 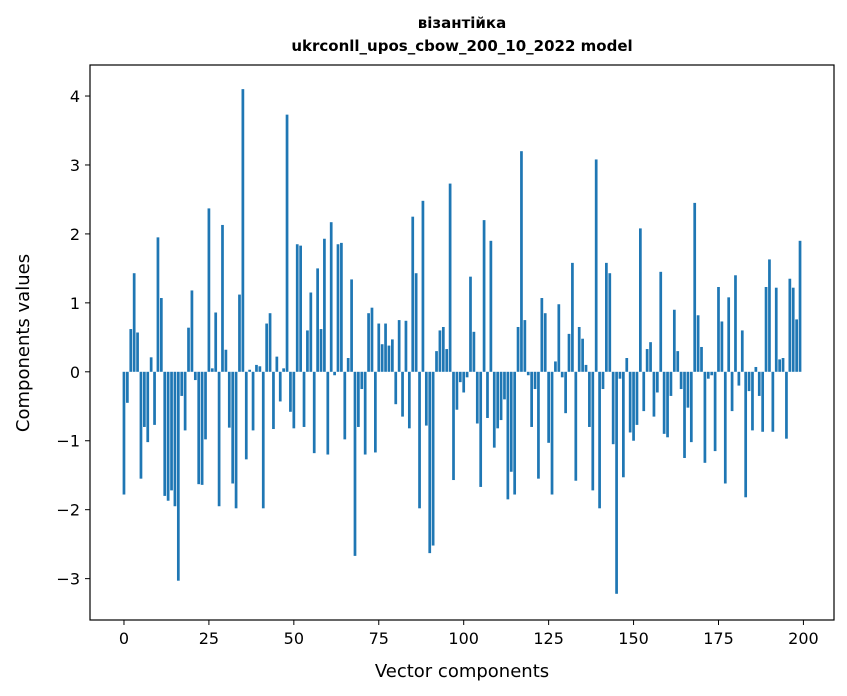 What do you see at coordinates (462, 23) in the screenshot?
I see `chart-title-line1: візантійка` at bounding box center [462, 23].